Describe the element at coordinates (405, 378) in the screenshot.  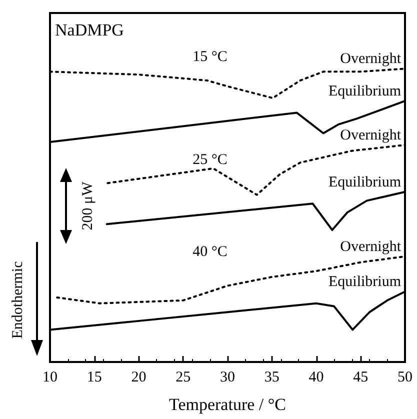
I see `x-tick-label: 50` at that location.